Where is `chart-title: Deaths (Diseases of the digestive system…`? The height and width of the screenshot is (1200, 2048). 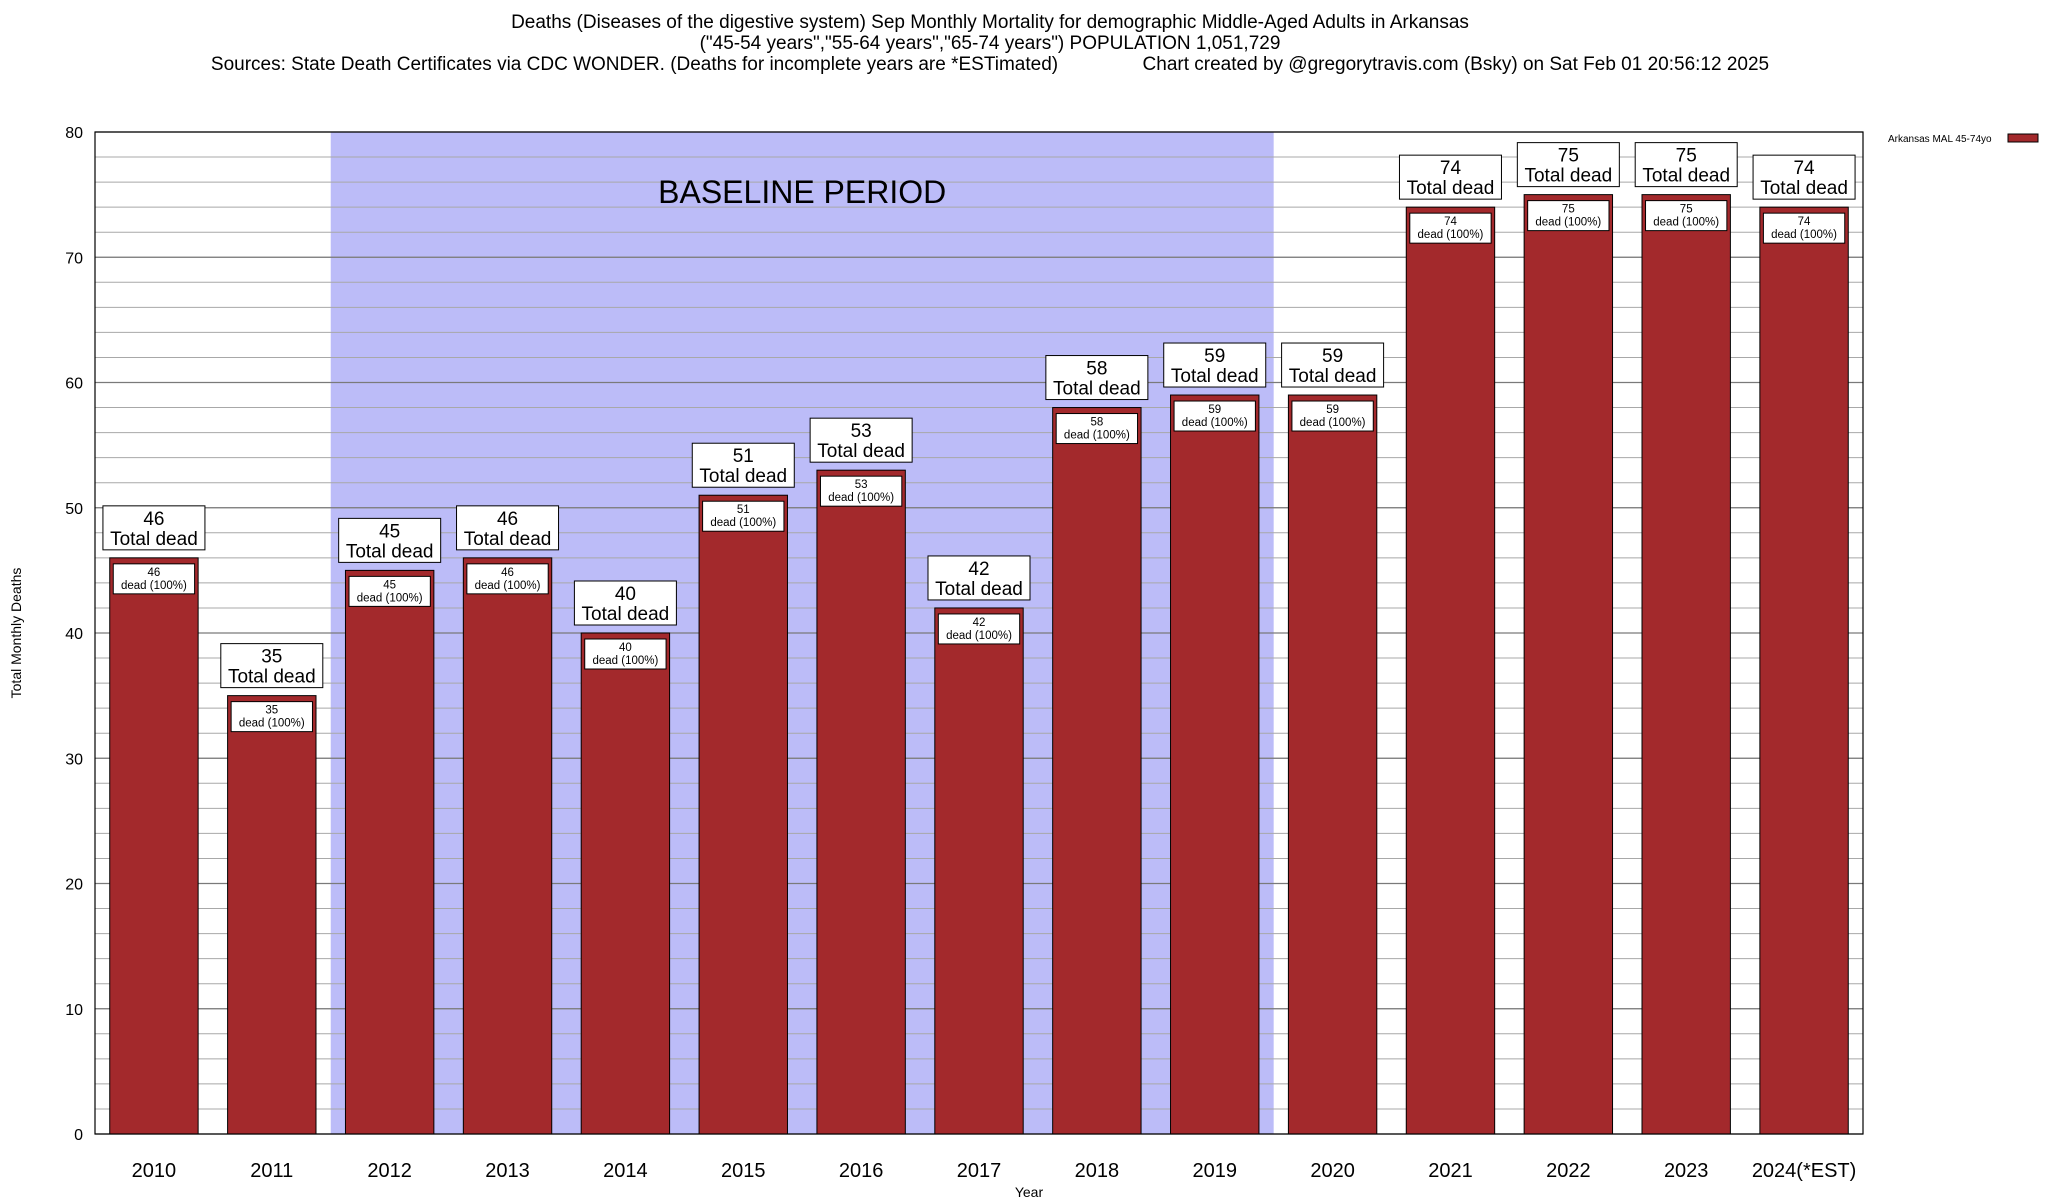 chart-title: Deaths (Diseases of the digestive system… is located at coordinates (990, 22).